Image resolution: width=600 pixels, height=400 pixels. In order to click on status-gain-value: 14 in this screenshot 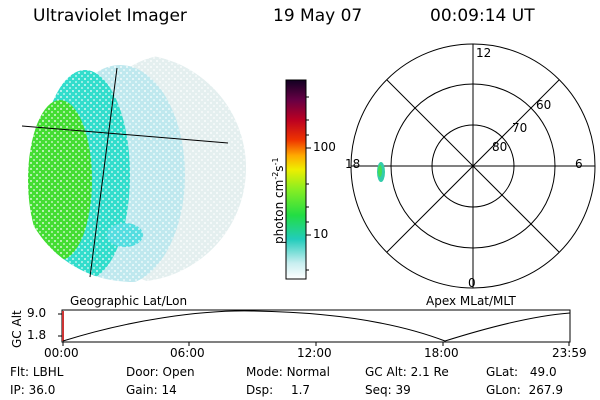, I will do `click(169, 390)`.